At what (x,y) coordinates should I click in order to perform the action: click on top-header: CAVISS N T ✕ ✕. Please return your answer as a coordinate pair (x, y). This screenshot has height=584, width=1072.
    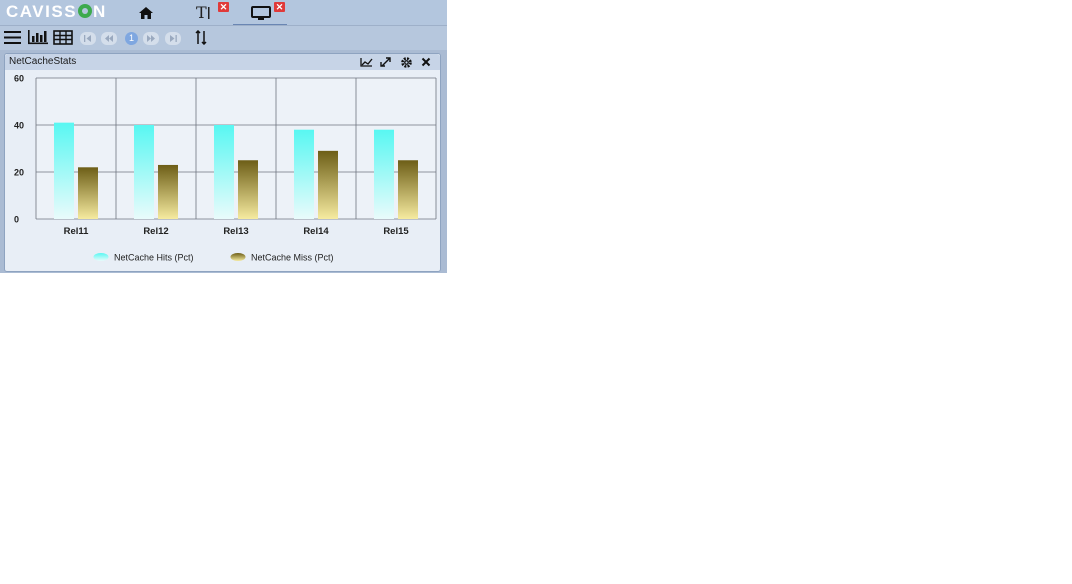
    Looking at the image, I should click on (223, 13).